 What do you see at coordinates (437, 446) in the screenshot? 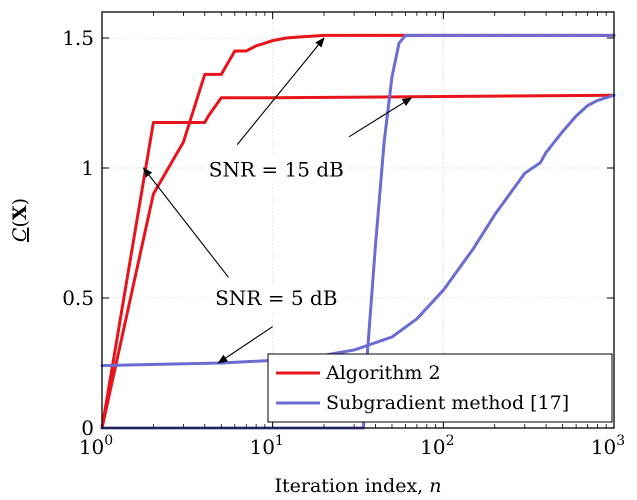
I see `x-tick-label: 10²` at bounding box center [437, 446].